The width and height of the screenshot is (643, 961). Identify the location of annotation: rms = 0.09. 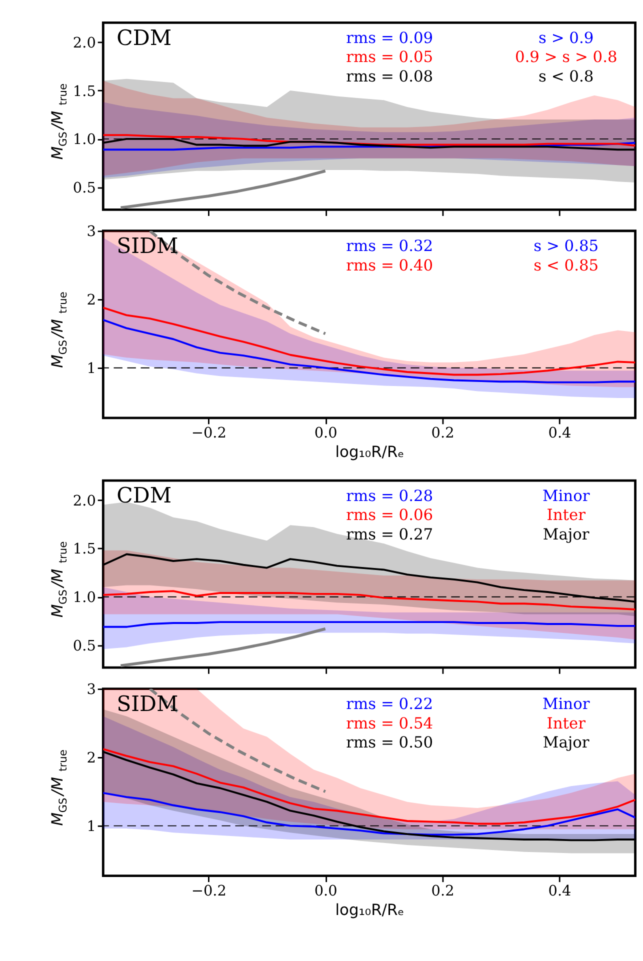
(390, 37).